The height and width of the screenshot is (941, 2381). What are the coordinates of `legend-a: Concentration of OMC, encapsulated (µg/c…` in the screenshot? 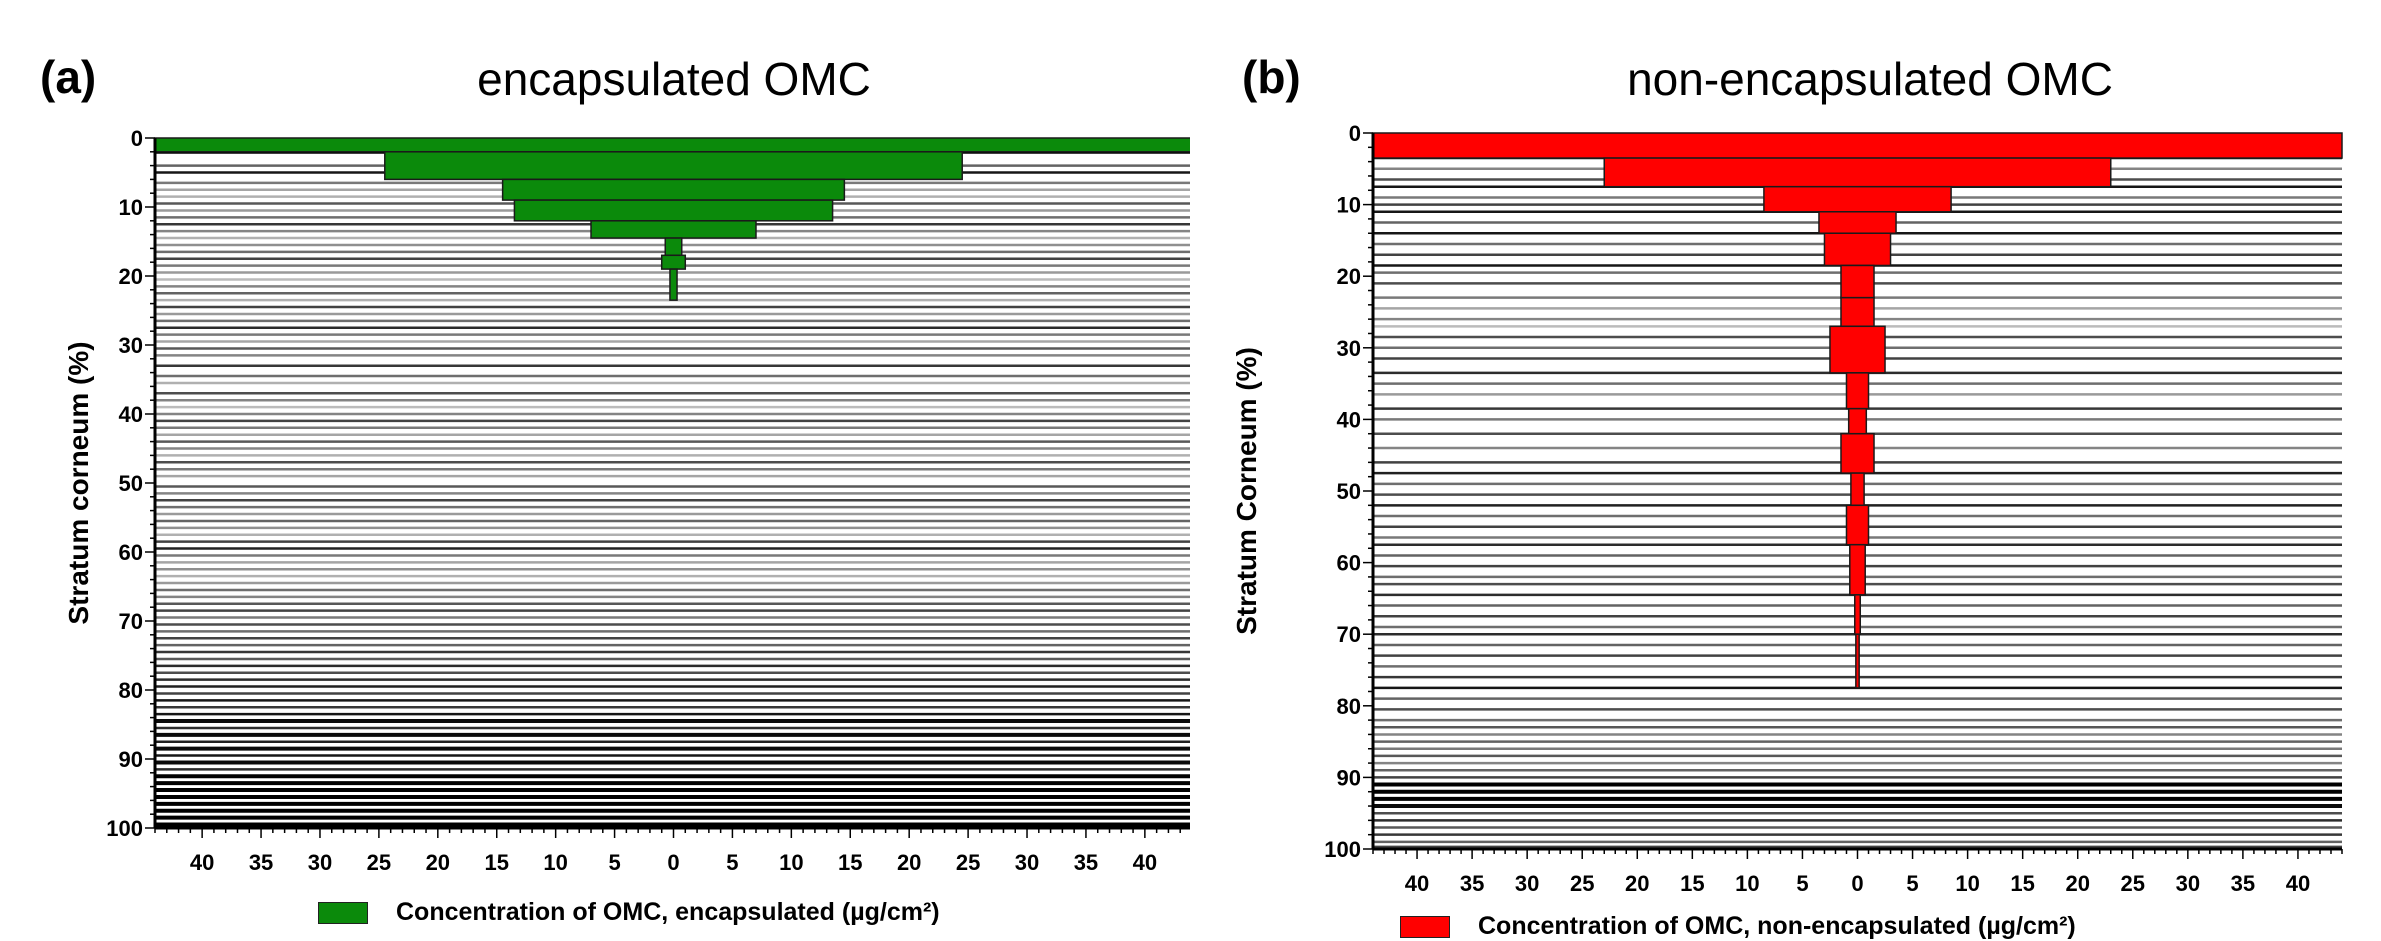 It's located at (629, 912).